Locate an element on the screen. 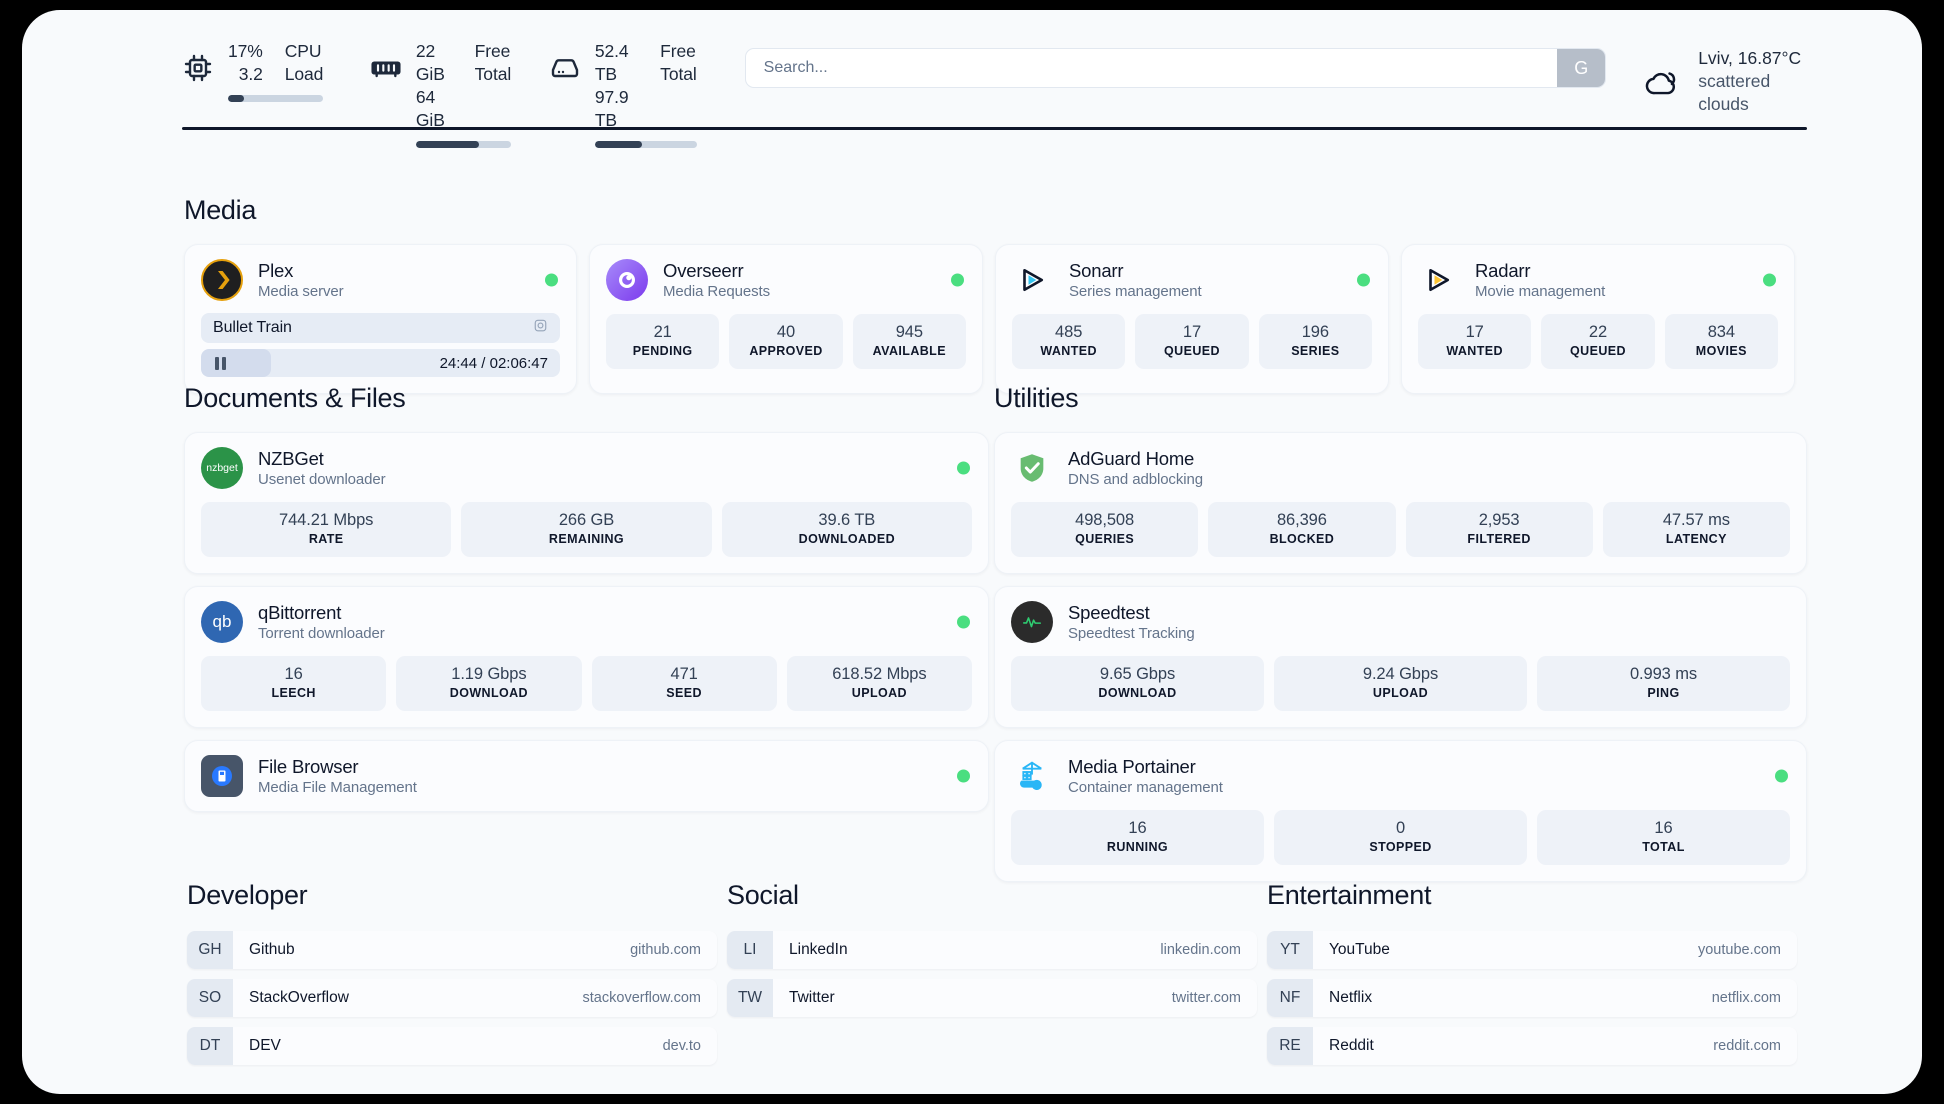  sonarr-name: Sonarr is located at coordinates (1096, 270).